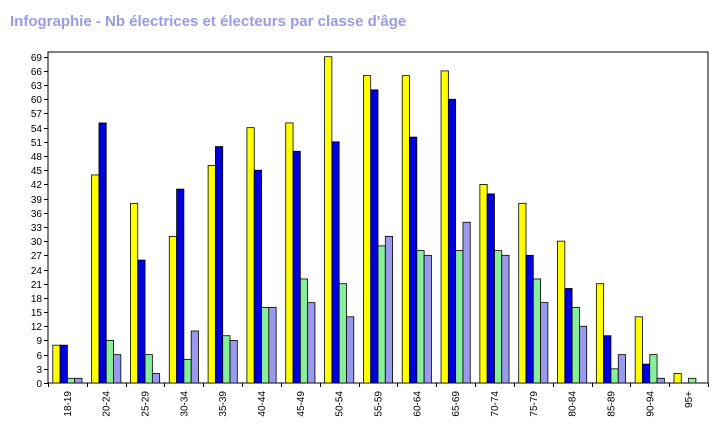 The image size is (728, 426). What do you see at coordinates (262, 404) in the screenshot?
I see `x-tick-label-40-44: 40-44` at bounding box center [262, 404].